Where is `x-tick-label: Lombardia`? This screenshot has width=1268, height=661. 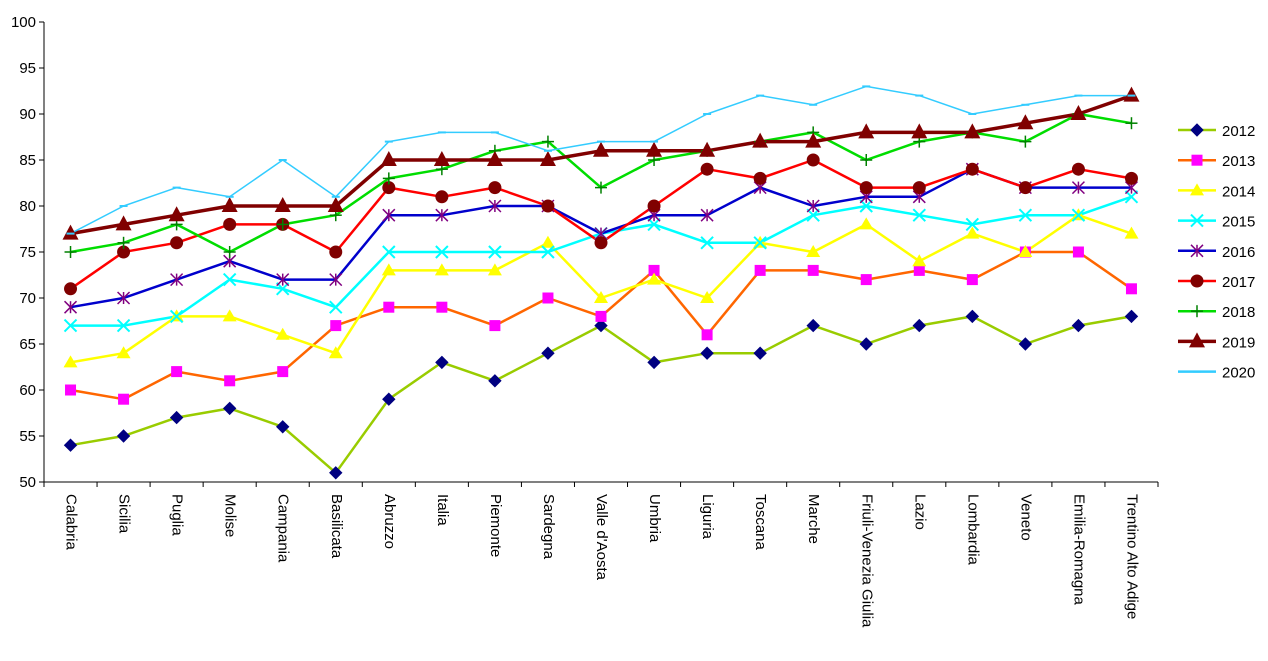 x-tick-label: Lombardia is located at coordinates (972, 530).